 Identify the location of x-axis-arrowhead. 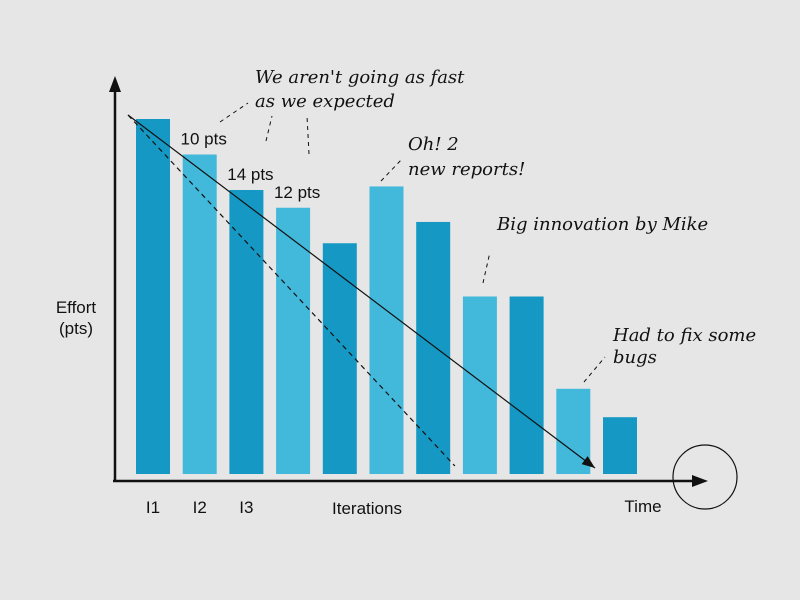
(700, 481).